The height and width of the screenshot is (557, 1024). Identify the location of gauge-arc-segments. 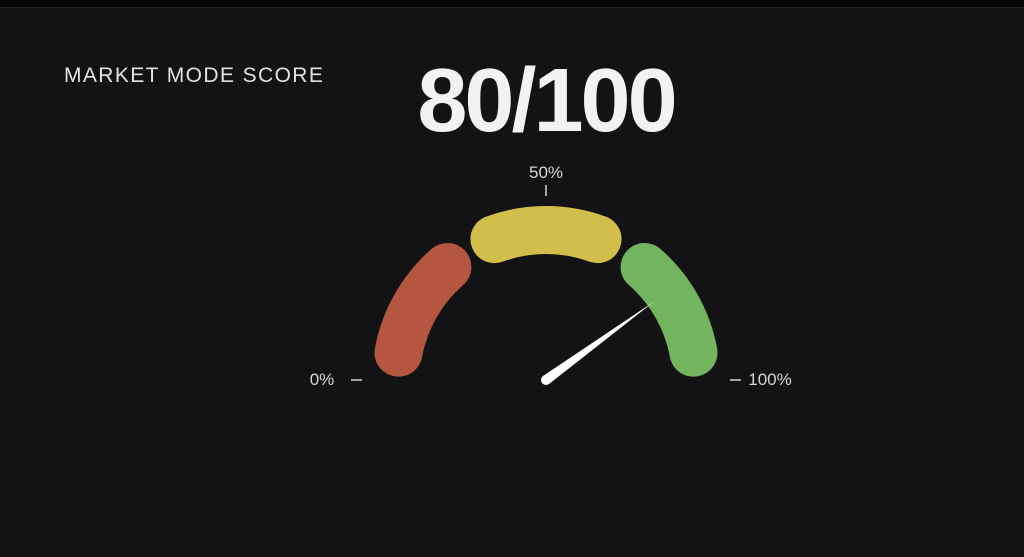
(546, 291).